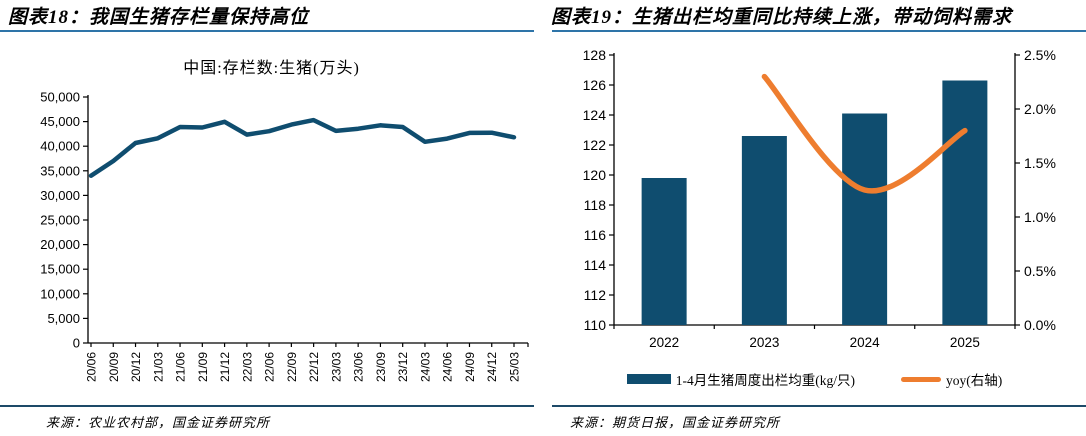 The height and width of the screenshot is (436, 1086). Describe the element at coordinates (595, 295) in the screenshot. I see `svg-text: 112` at that location.